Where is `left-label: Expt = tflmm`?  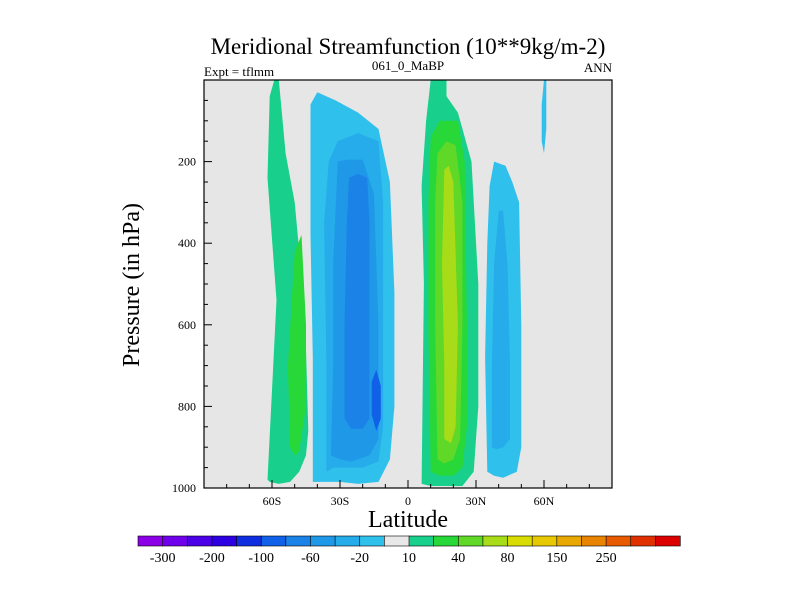 left-label: Expt = tflmm is located at coordinates (239, 71).